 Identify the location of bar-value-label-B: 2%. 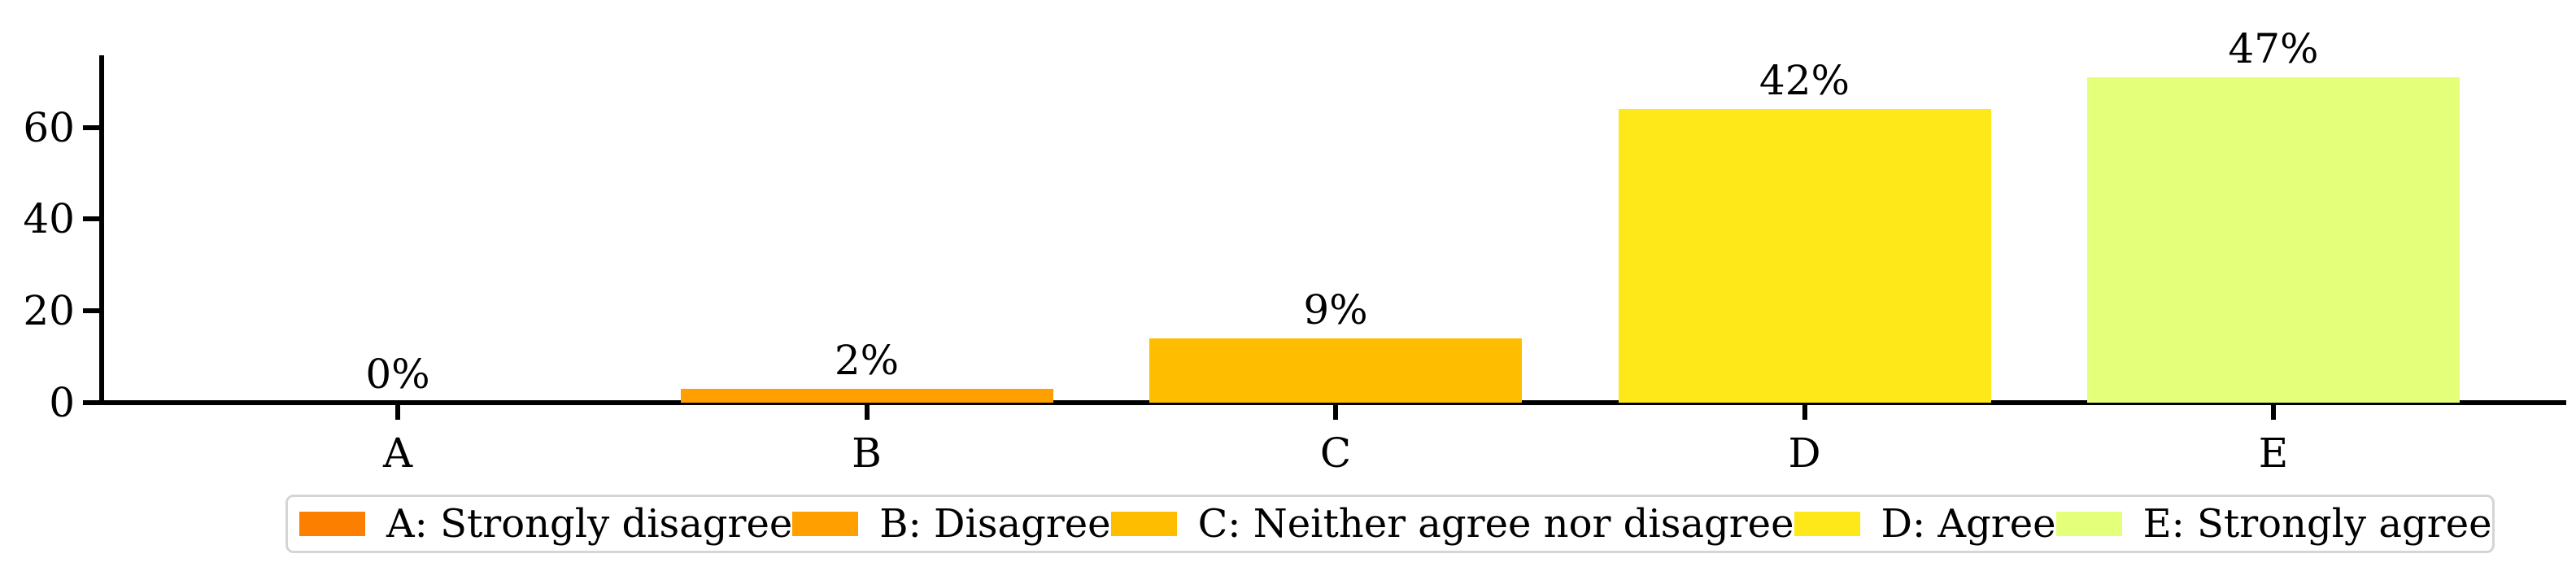
(867, 361).